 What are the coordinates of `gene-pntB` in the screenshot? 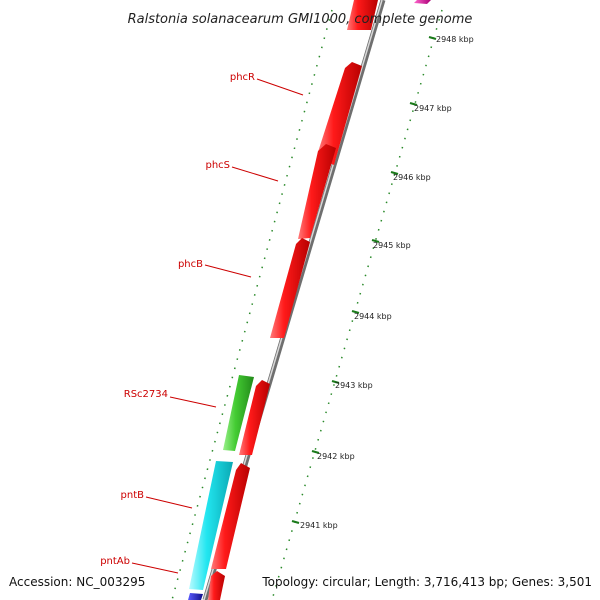 It's located at (211, 525).